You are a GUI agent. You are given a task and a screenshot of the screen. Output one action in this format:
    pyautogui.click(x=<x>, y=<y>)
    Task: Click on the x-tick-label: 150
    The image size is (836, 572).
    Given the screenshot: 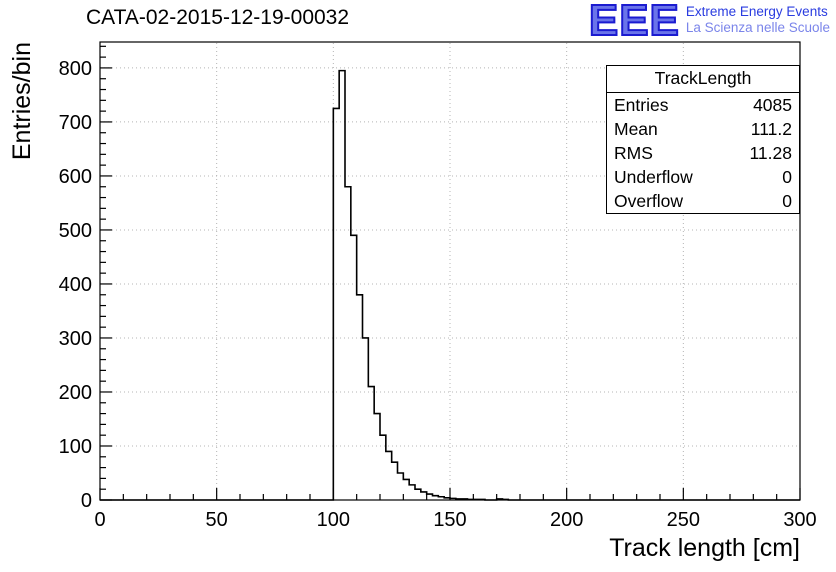 What is the action you would take?
    pyautogui.click(x=449, y=520)
    